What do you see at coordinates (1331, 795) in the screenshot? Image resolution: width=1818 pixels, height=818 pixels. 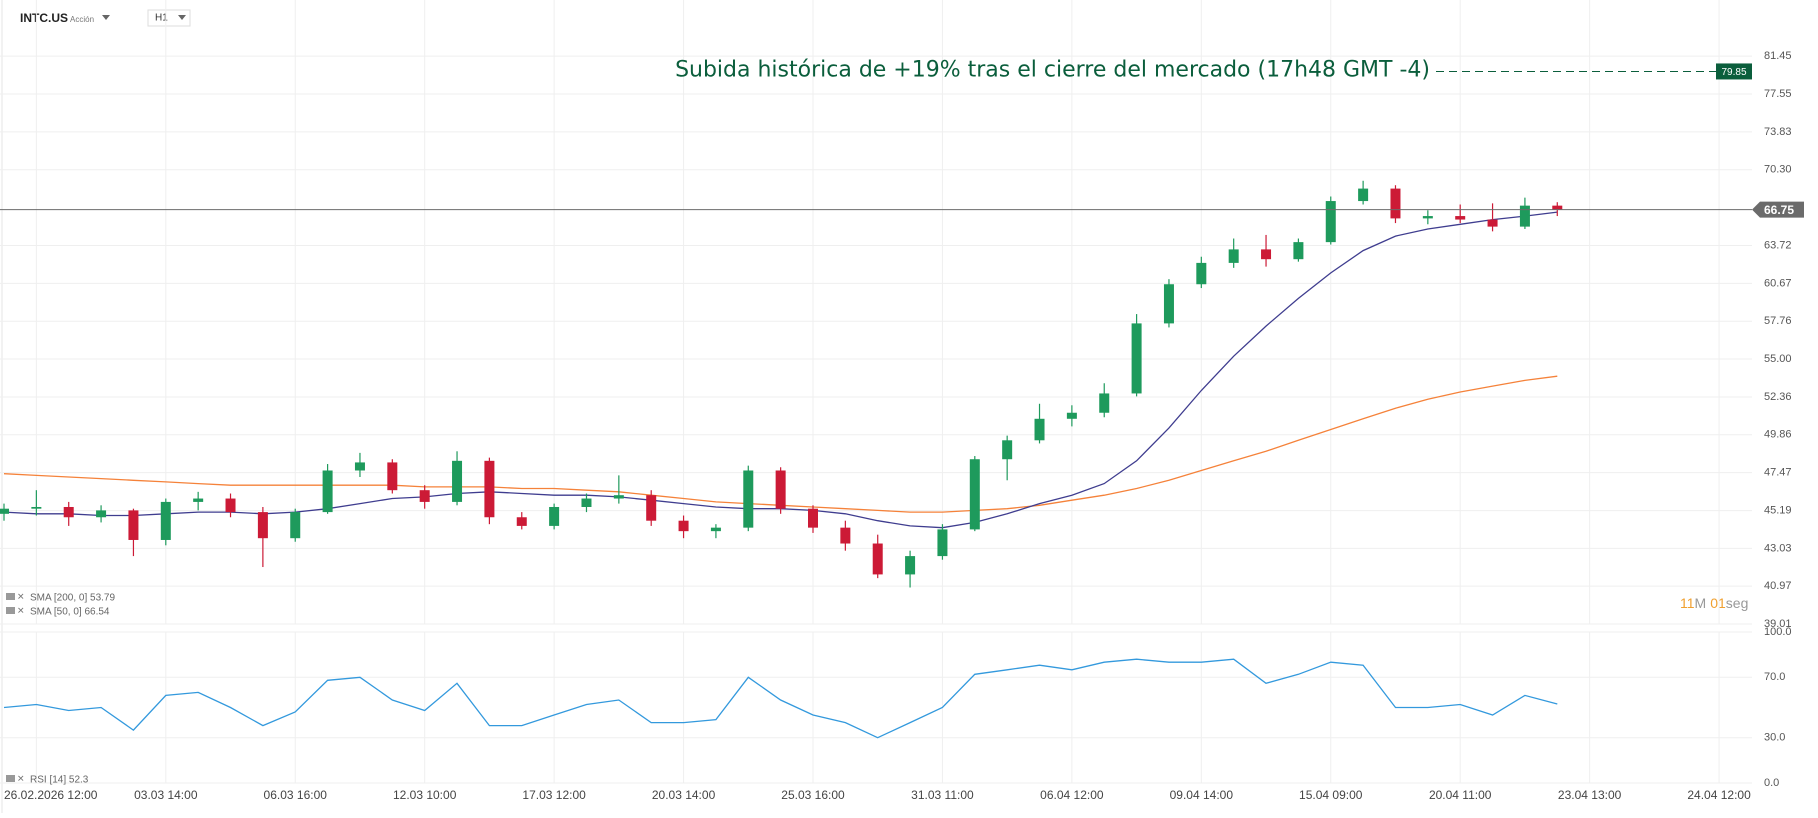 I see `x-tick-label: 15.04 09:00` at bounding box center [1331, 795].